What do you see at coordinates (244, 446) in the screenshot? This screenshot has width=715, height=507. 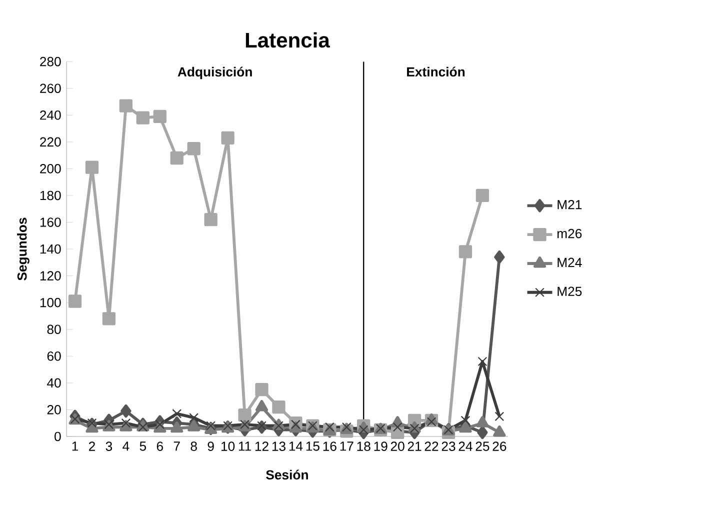 I see `x-tick-label: 11` at bounding box center [244, 446].